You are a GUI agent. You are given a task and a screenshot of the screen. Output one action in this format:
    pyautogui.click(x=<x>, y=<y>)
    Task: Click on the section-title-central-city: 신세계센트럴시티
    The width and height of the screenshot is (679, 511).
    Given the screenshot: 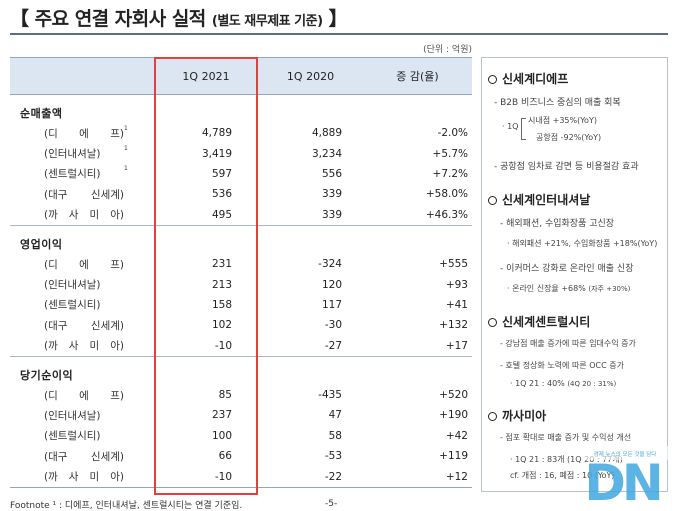 What is the action you would take?
    pyautogui.click(x=539, y=321)
    